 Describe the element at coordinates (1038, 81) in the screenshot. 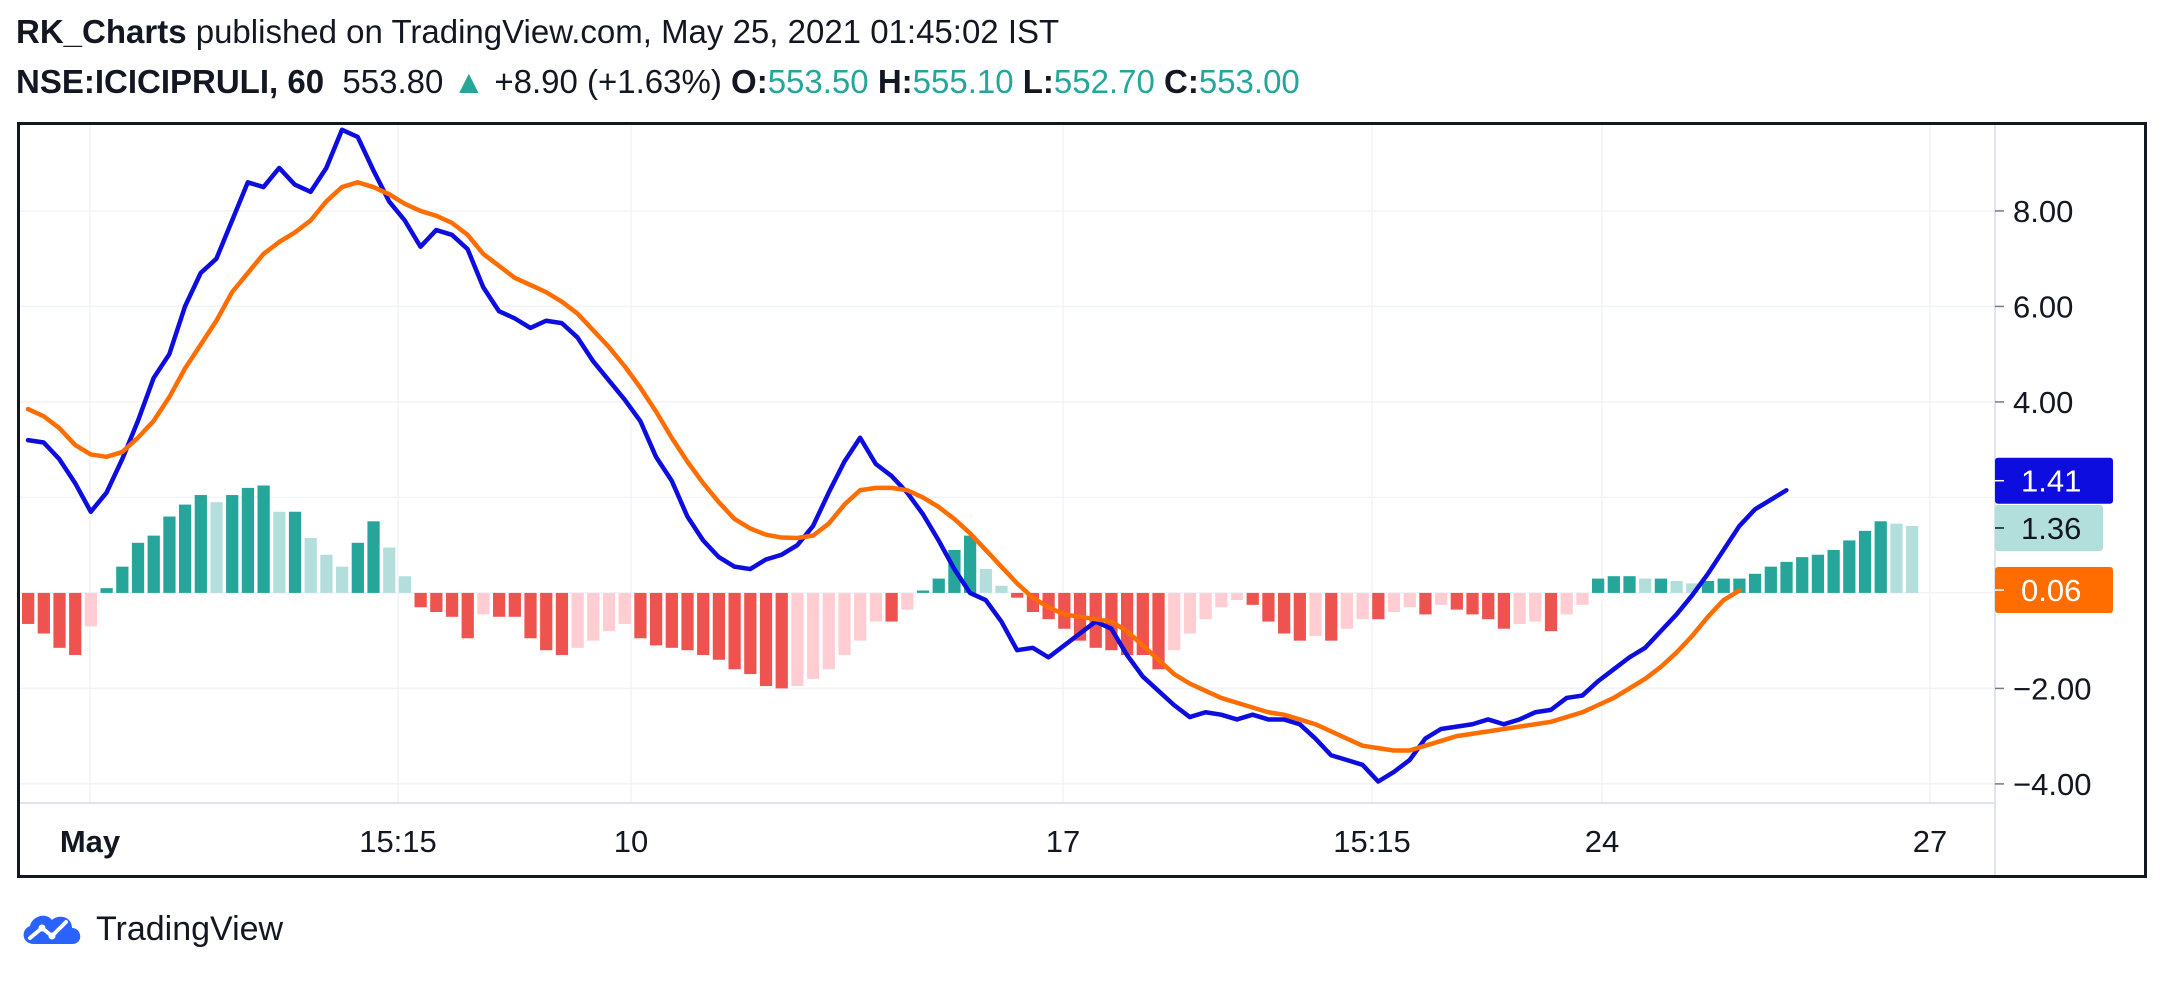

I see `low-label: L:` at that location.